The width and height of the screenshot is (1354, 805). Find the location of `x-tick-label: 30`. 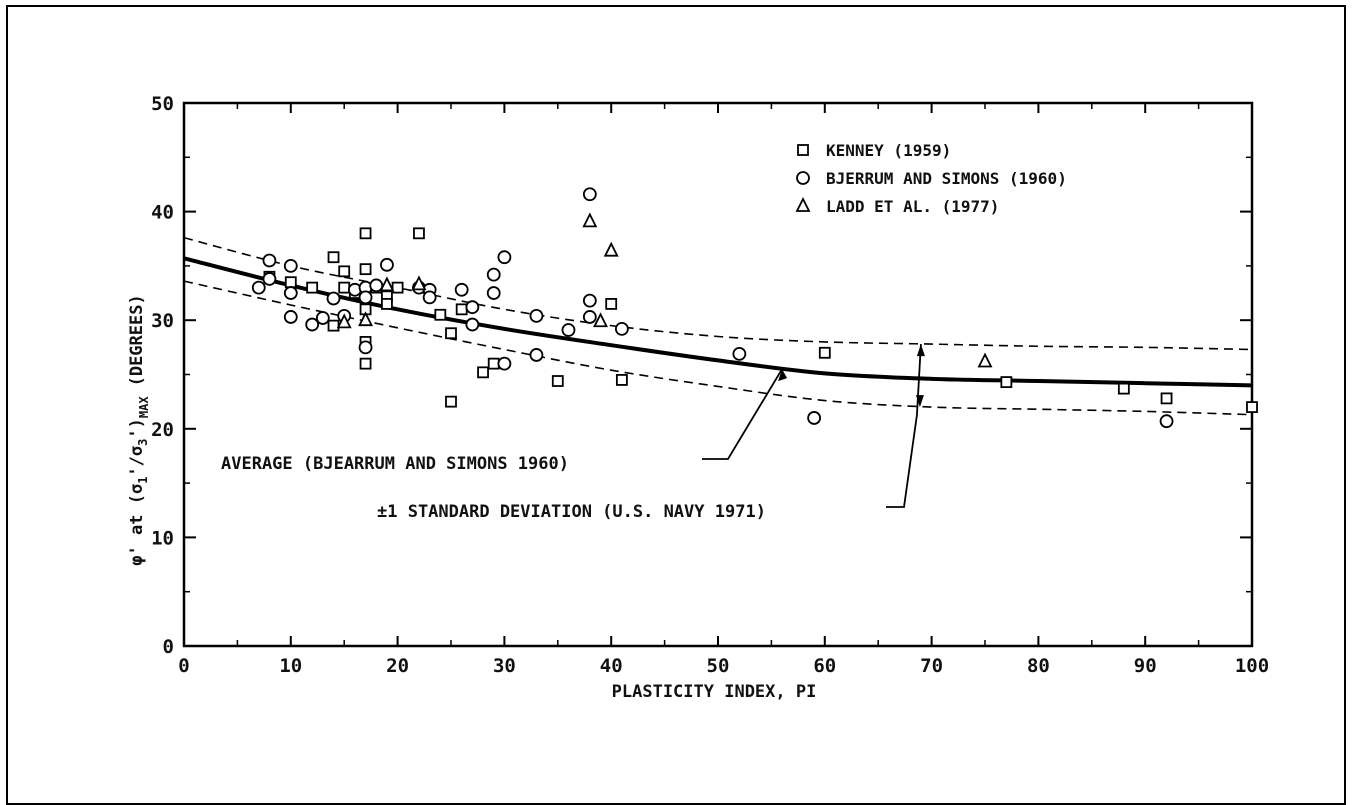

x-tick-label: 30 is located at coordinates (504, 666).